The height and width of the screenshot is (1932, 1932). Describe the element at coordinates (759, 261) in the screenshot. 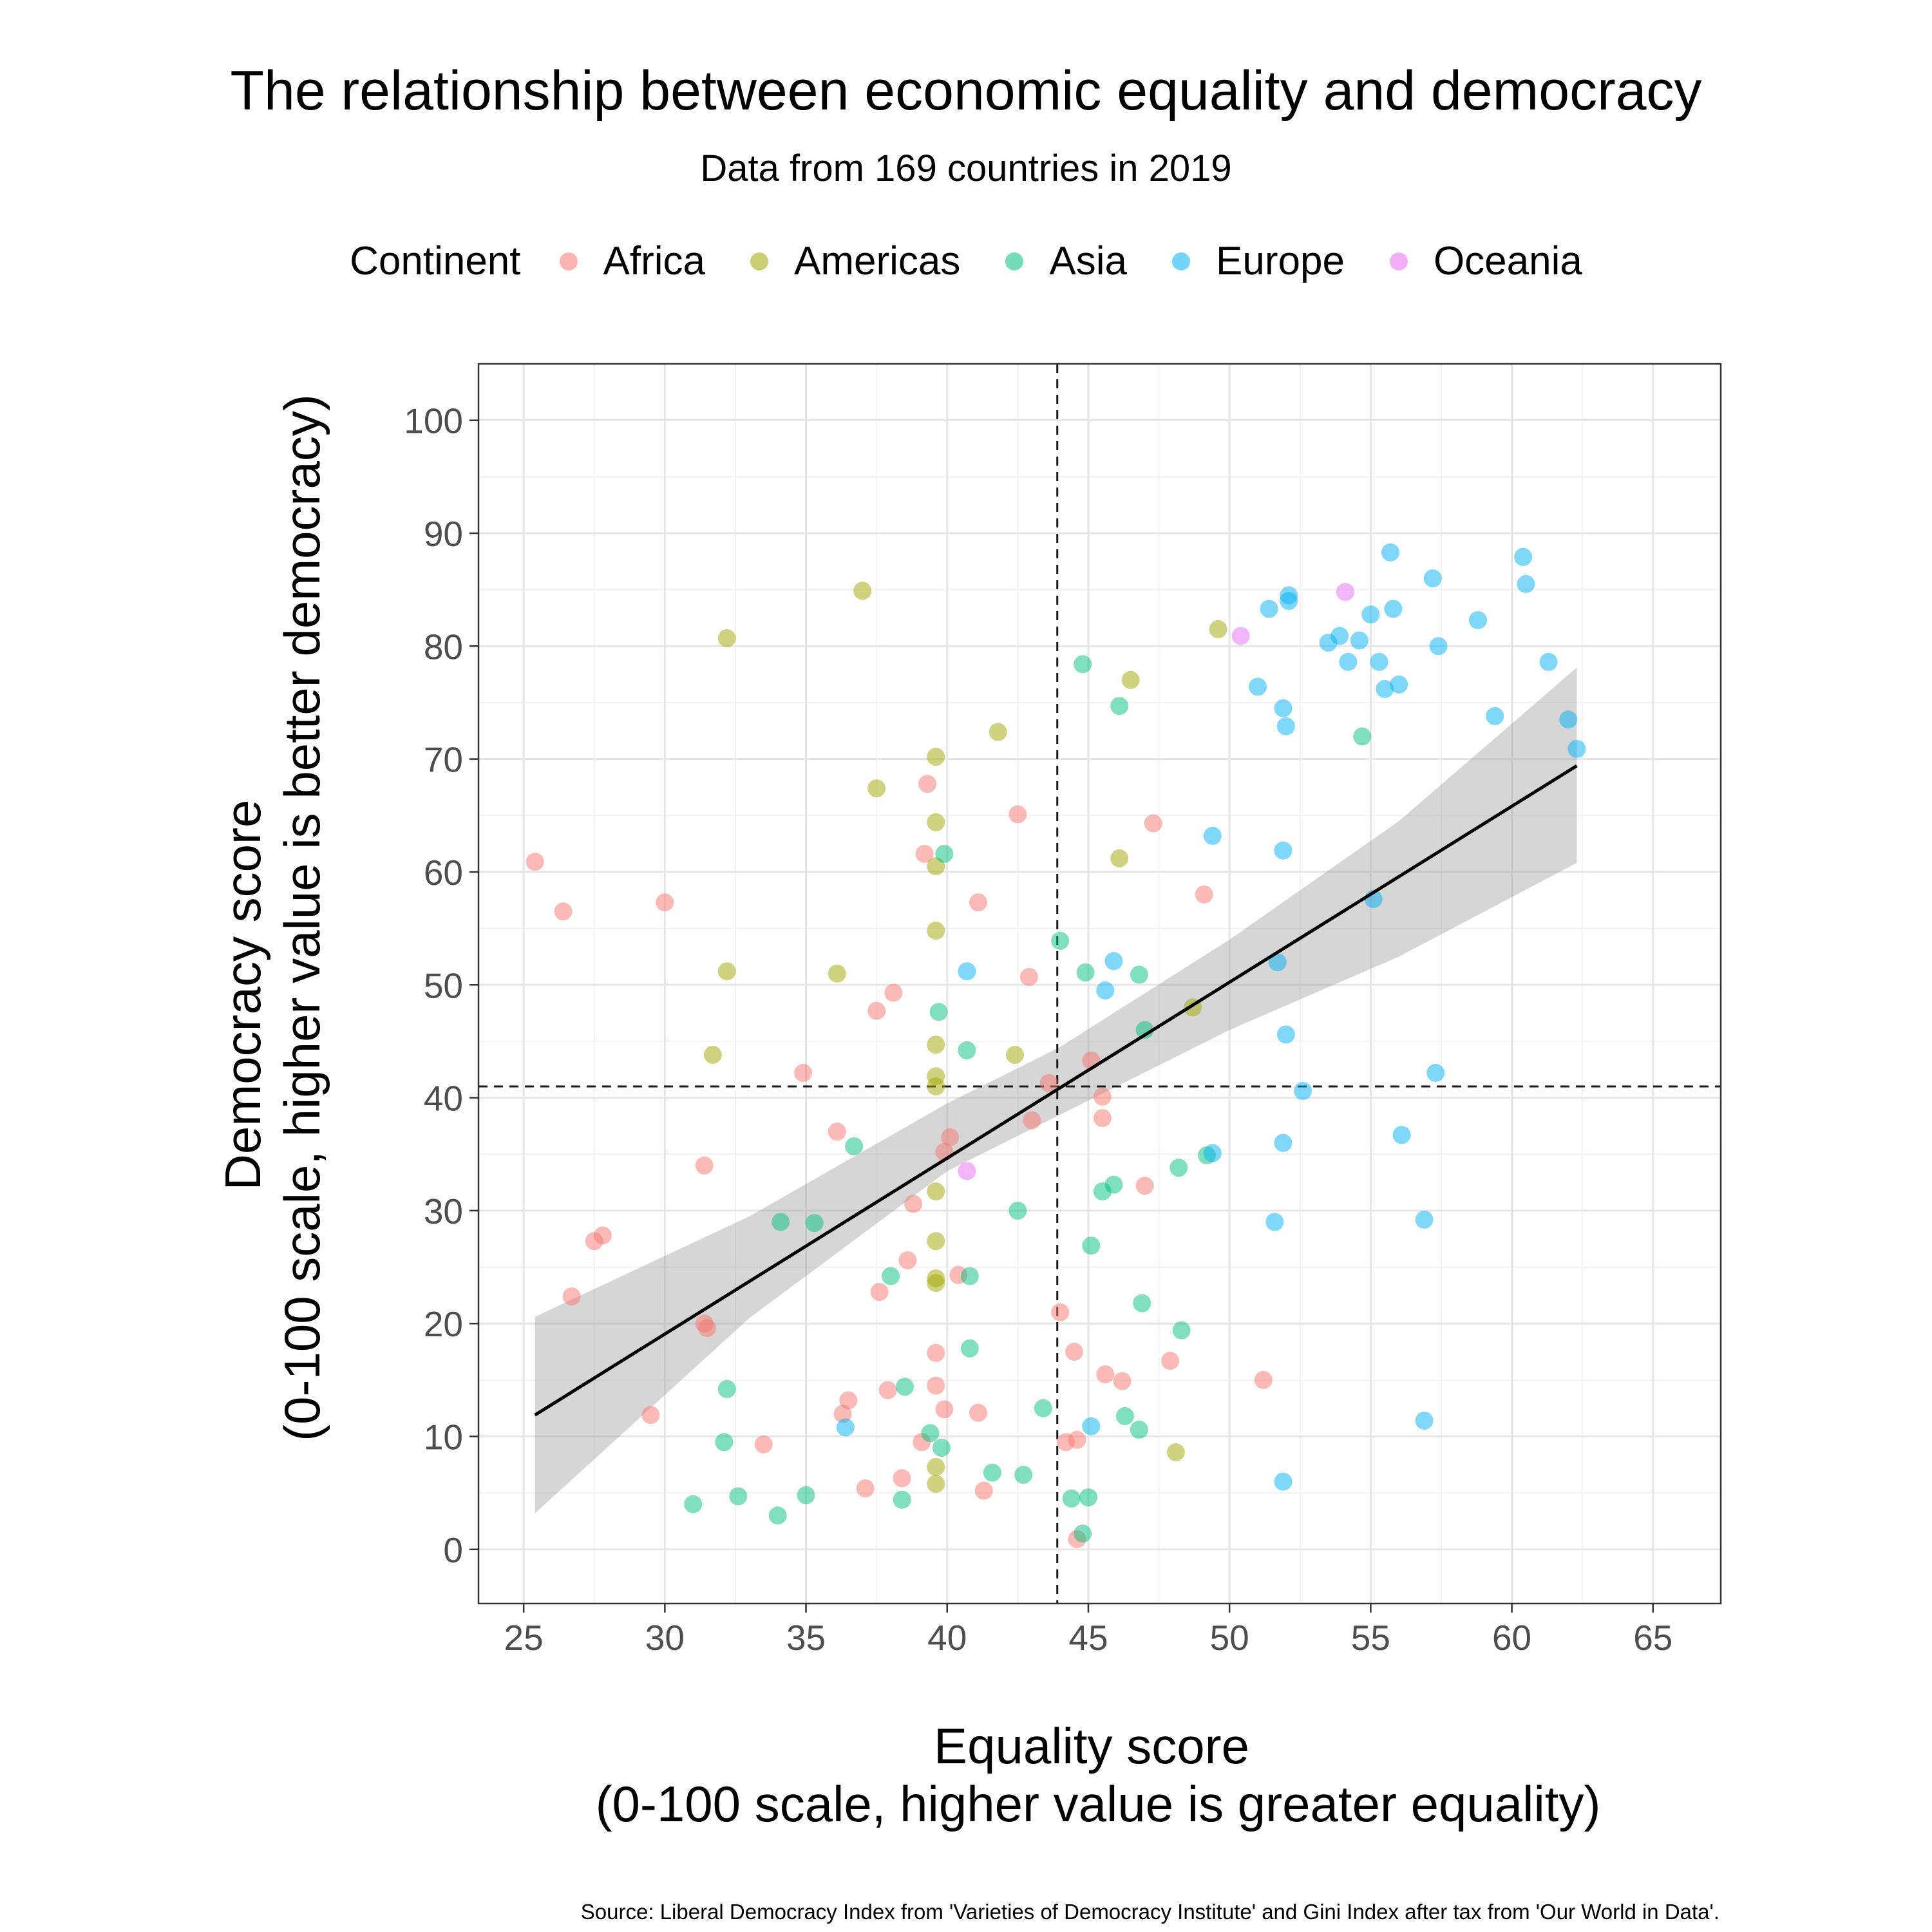

I see `legend-marker-americas` at that location.